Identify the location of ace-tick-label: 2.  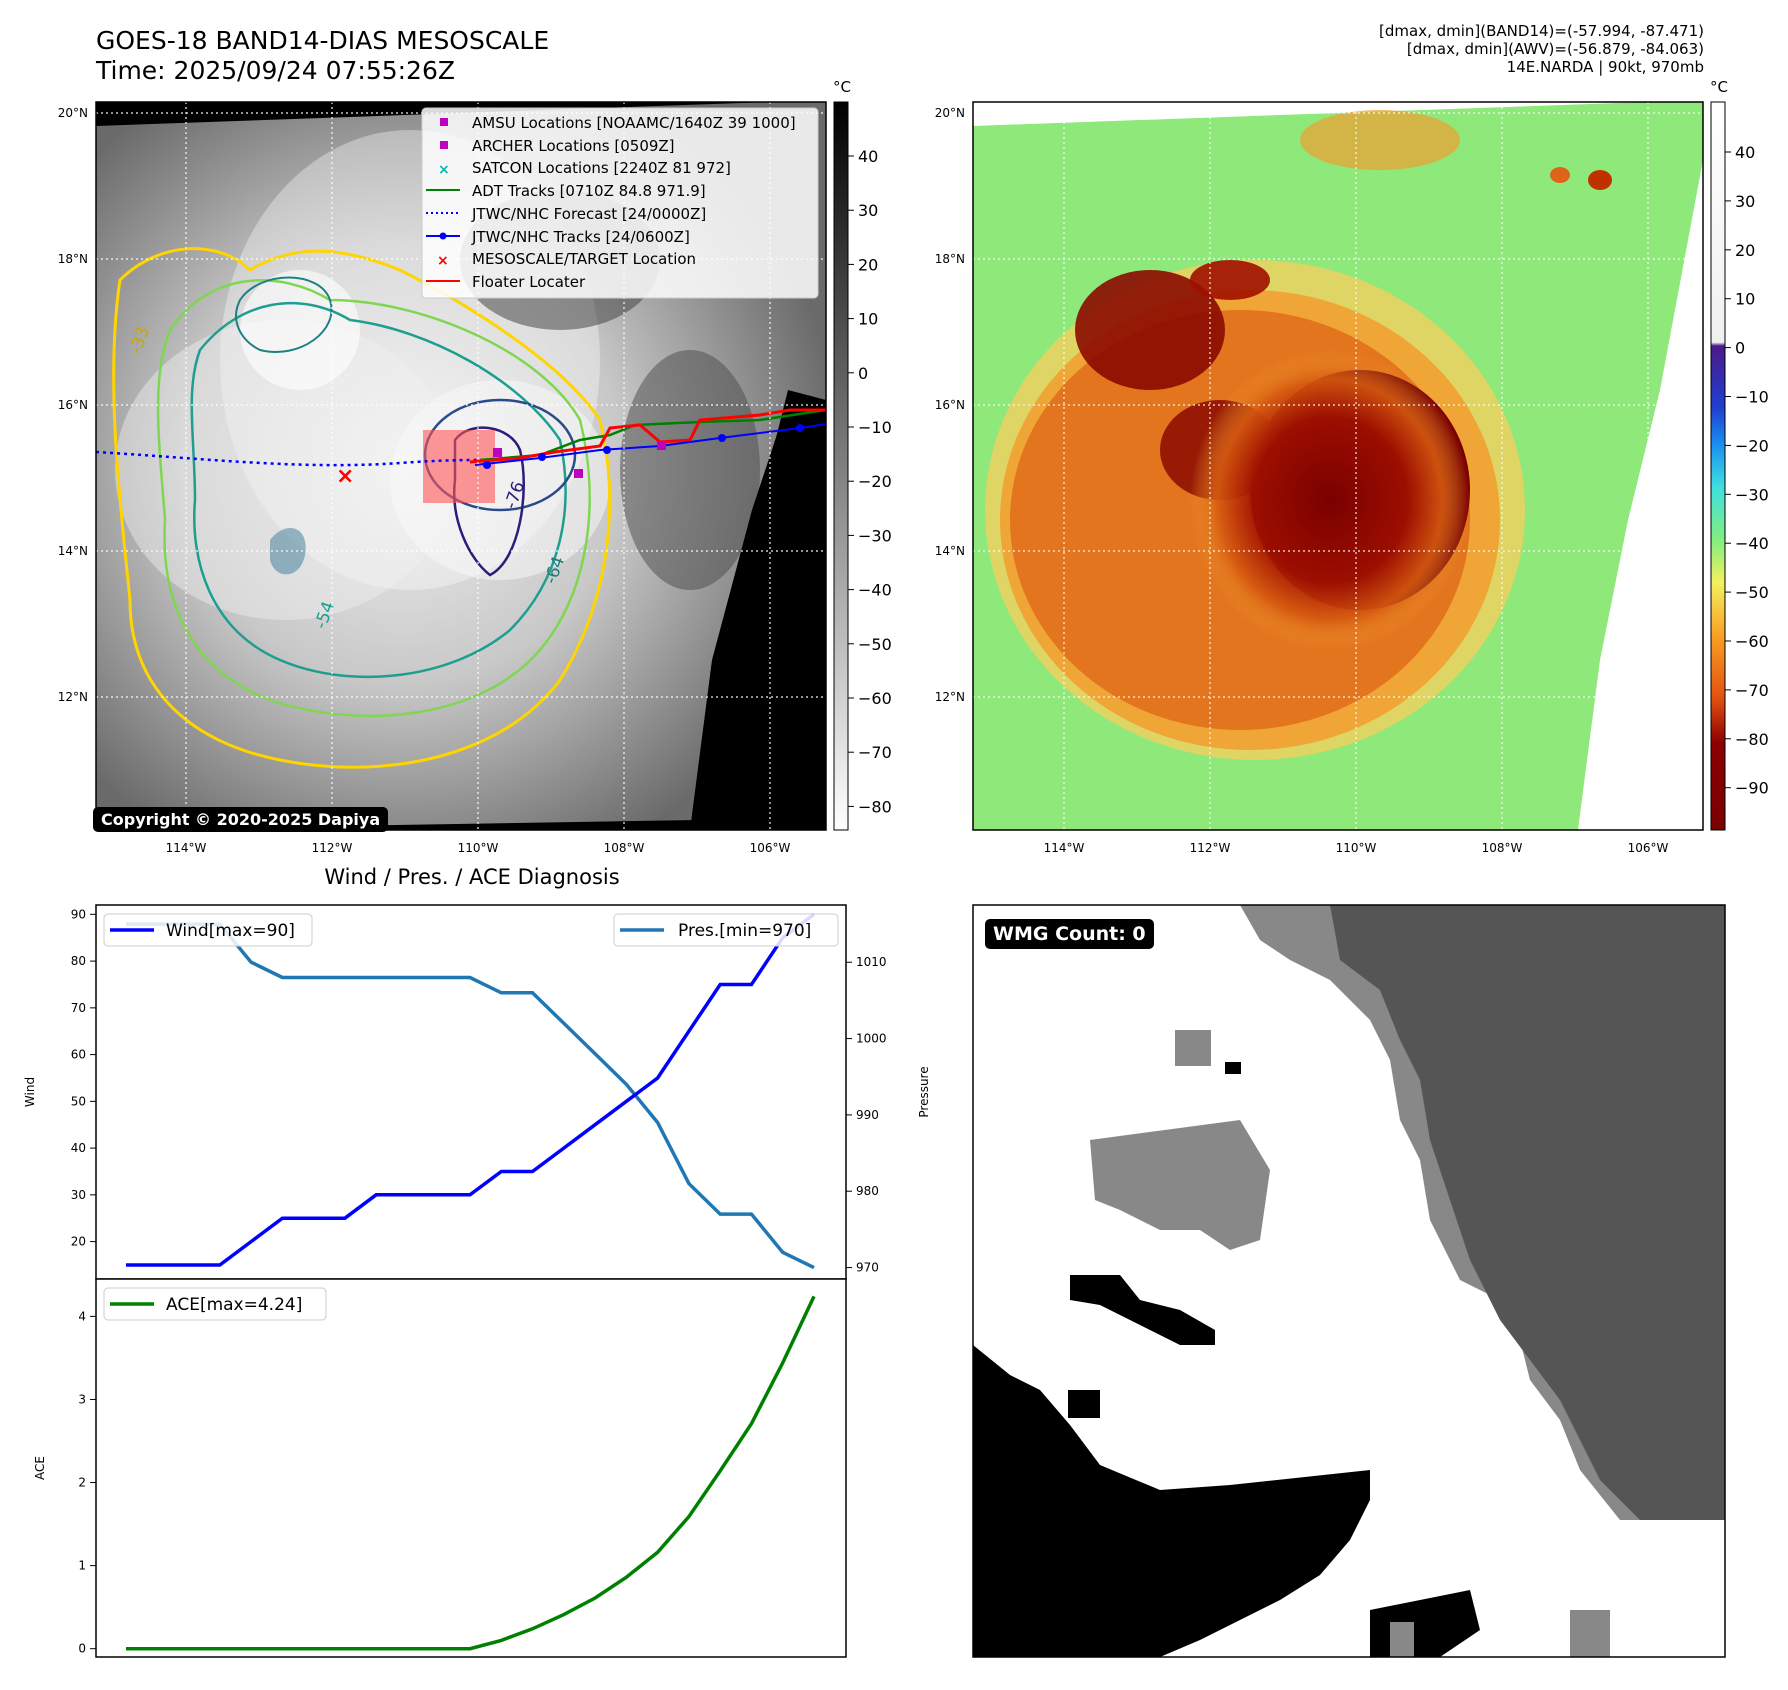
(82, 1483).